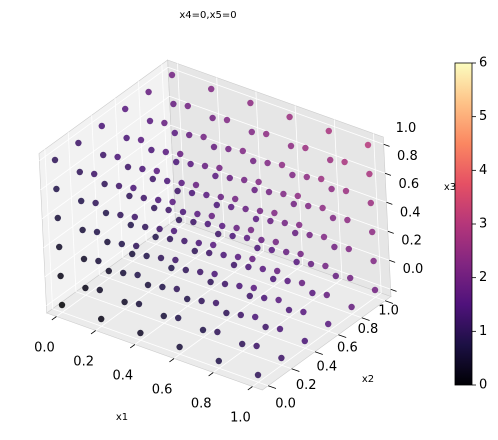  Describe the element at coordinates (122, 417) in the screenshot. I see `x-axis-label: x1` at that location.